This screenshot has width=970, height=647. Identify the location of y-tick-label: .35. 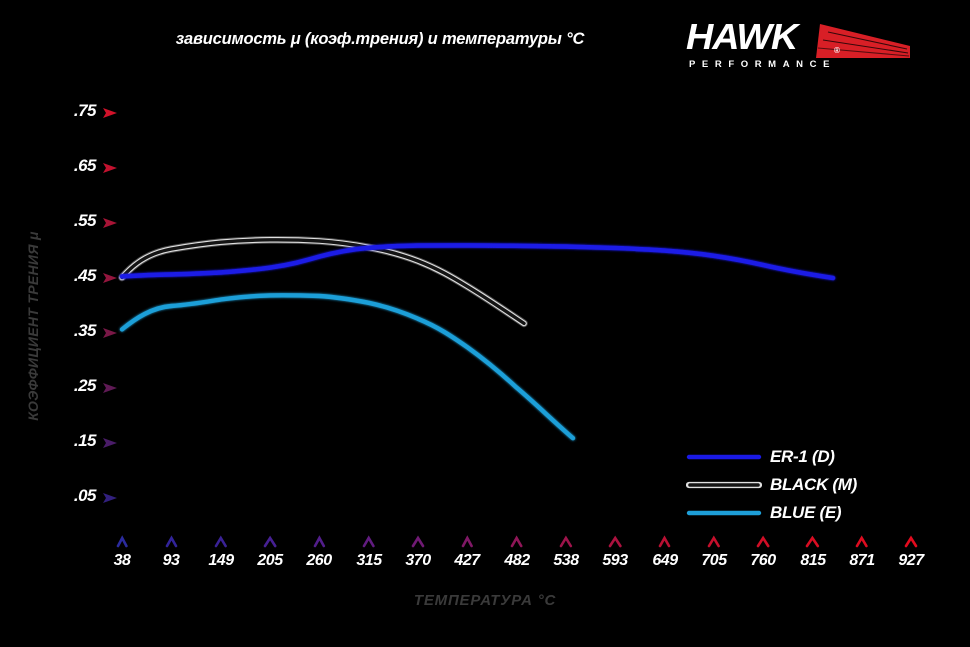
(85, 330).